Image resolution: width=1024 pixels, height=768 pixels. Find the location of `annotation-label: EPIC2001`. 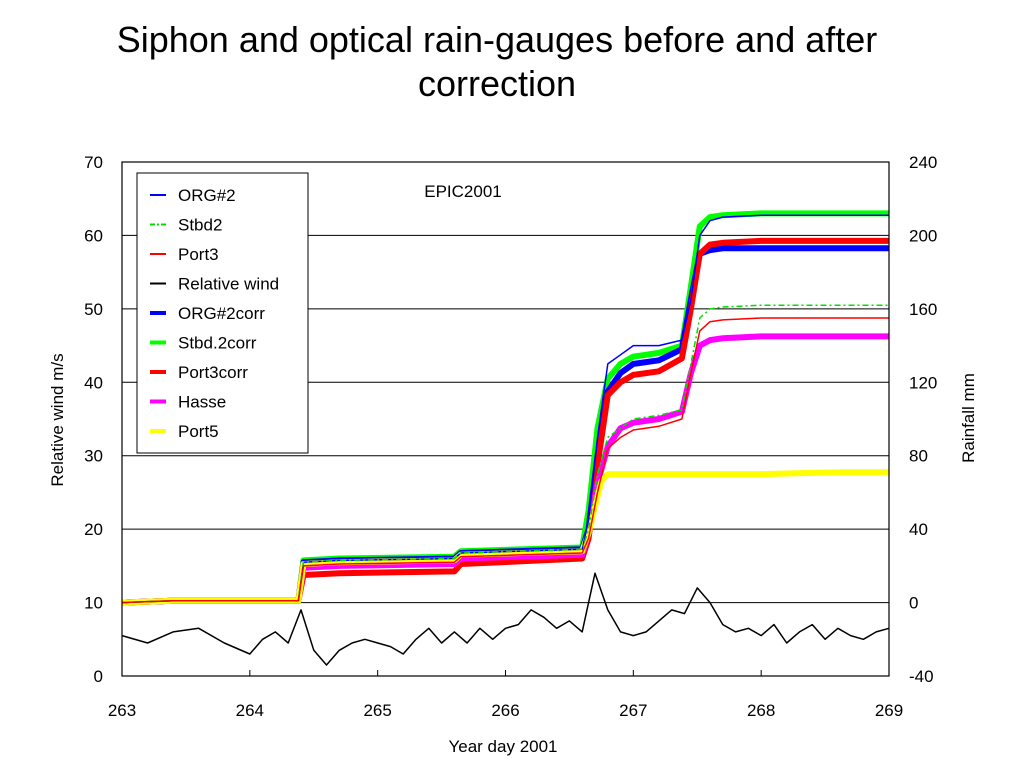

annotation-label: EPIC2001 is located at coordinates (463, 191).